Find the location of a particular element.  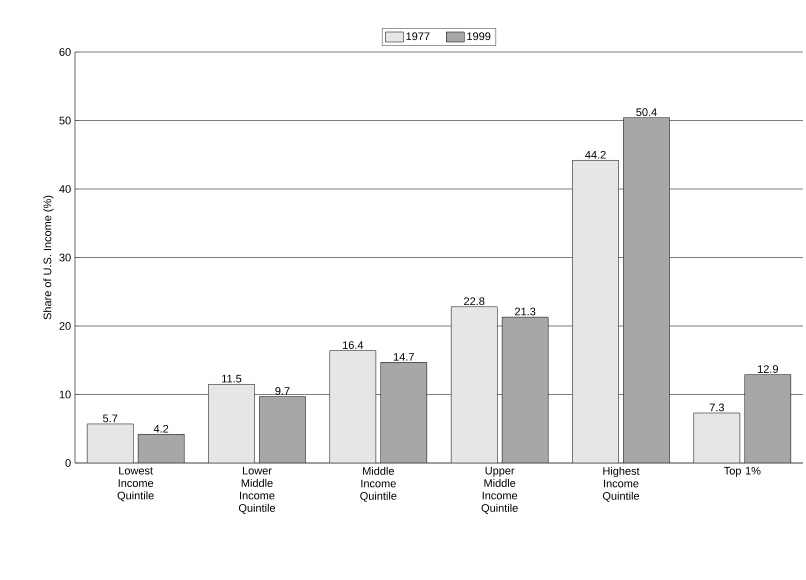

data-label: 12.9 is located at coordinates (768, 369).